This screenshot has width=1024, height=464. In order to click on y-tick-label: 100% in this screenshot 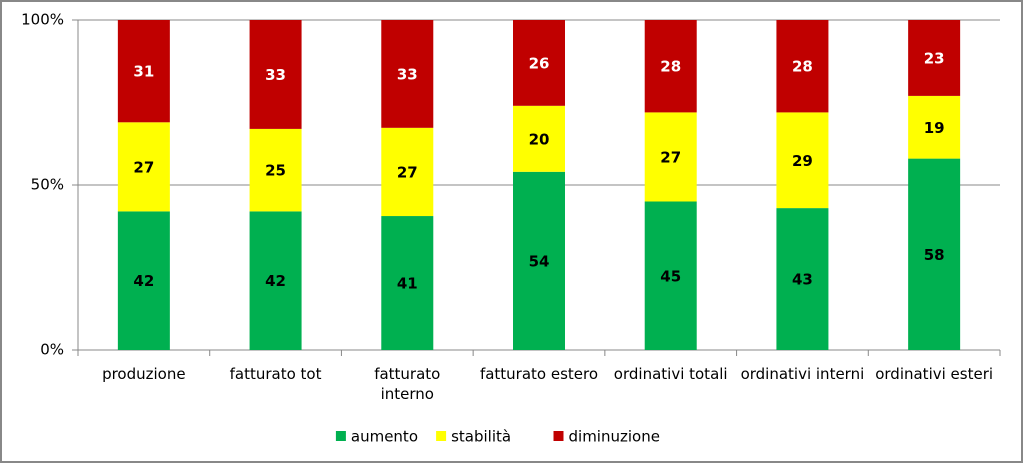, I will do `click(42, 20)`.